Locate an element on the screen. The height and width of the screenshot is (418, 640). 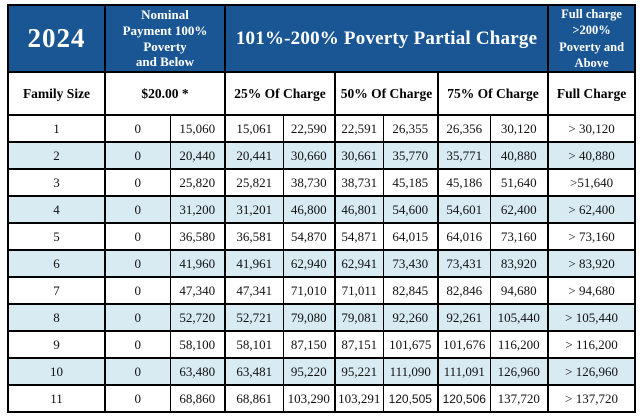
year-header-cell: 2024 is located at coordinates (57, 39).